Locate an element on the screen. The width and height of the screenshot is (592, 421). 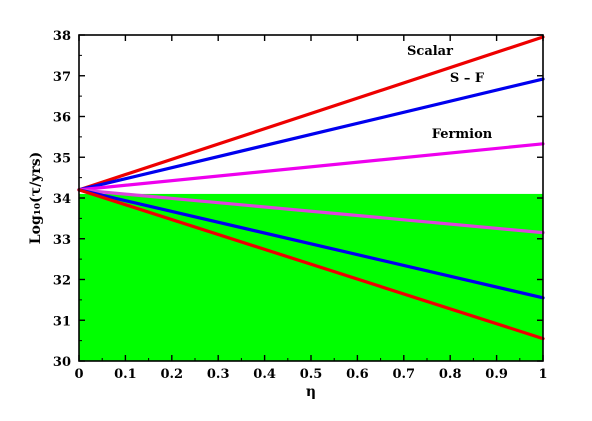
y-tick-label: 33 is located at coordinates (62, 240).